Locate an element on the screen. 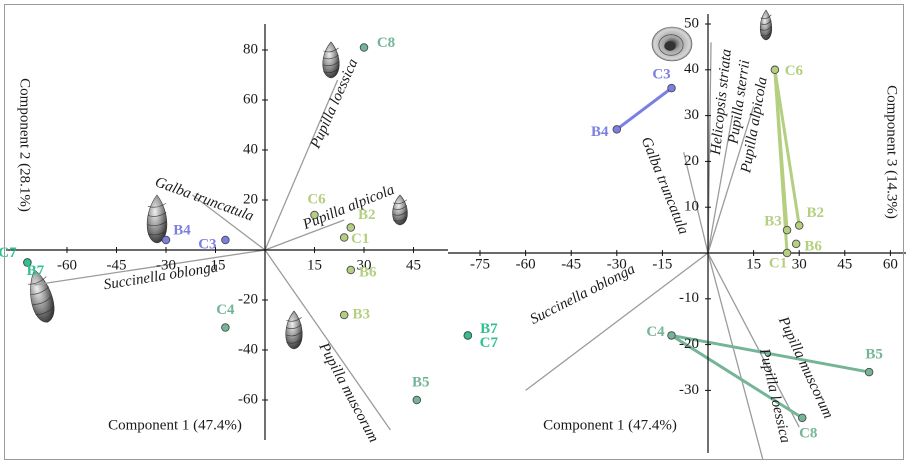 This screenshot has height=465, width=909. left-point-label-b4: B4 is located at coordinates (182, 230).